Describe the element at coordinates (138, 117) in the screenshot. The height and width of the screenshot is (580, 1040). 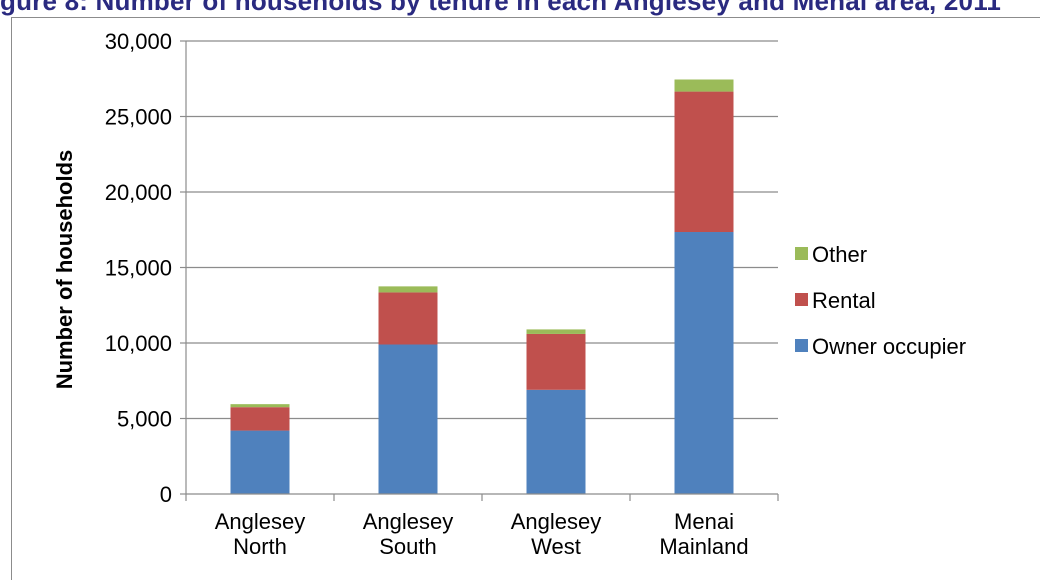
I see `y-tick-label: 25,000` at that location.